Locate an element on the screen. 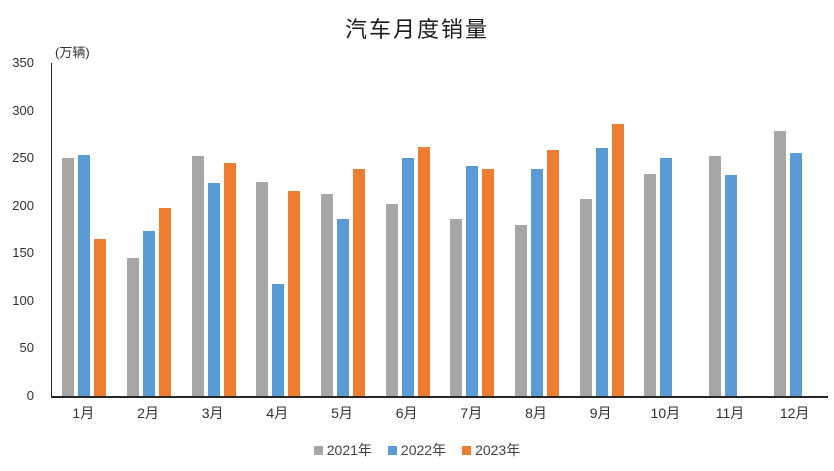  bar-2021年-12月 is located at coordinates (779, 263).